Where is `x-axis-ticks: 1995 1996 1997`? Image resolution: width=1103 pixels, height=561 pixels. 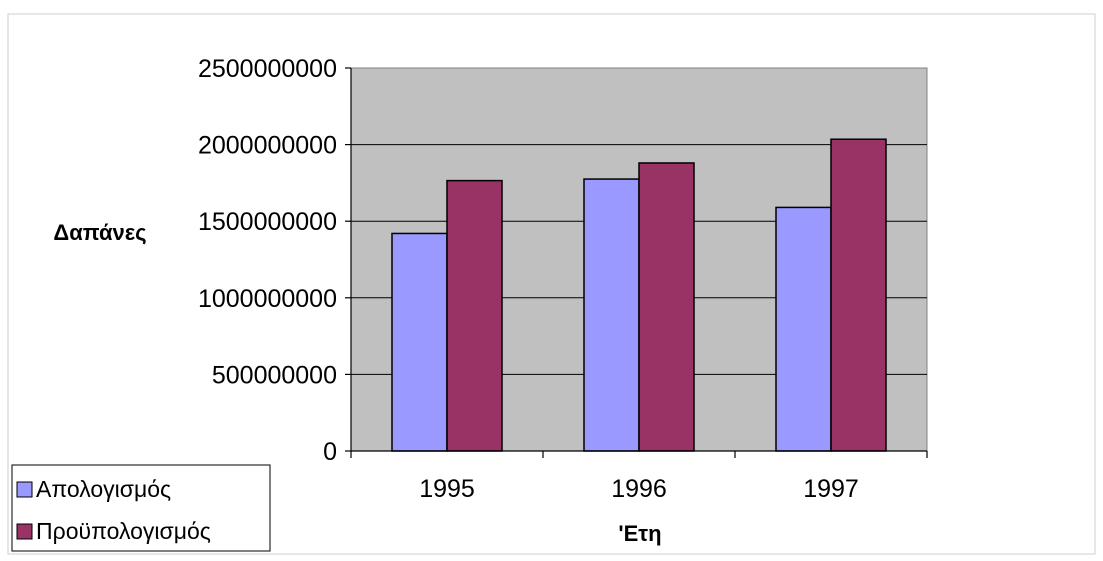 x-axis-ticks: 1995 1996 1997 is located at coordinates (639, 477).